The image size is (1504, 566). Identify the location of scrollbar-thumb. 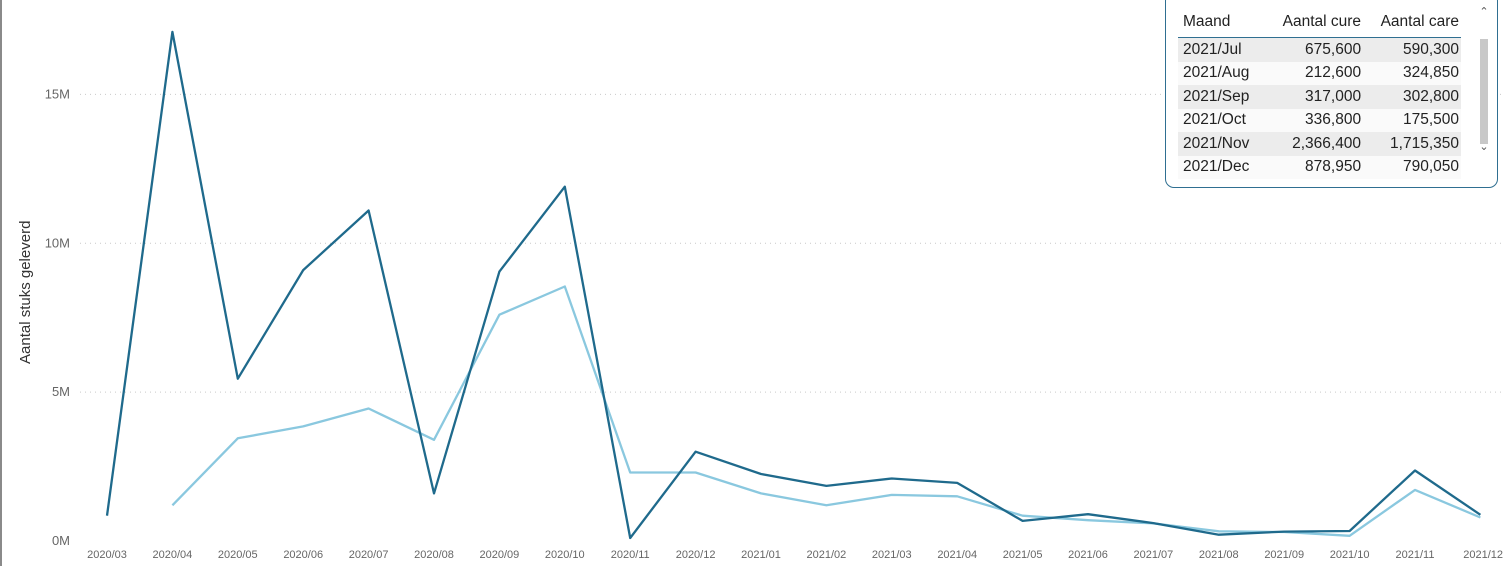
(1484, 91).